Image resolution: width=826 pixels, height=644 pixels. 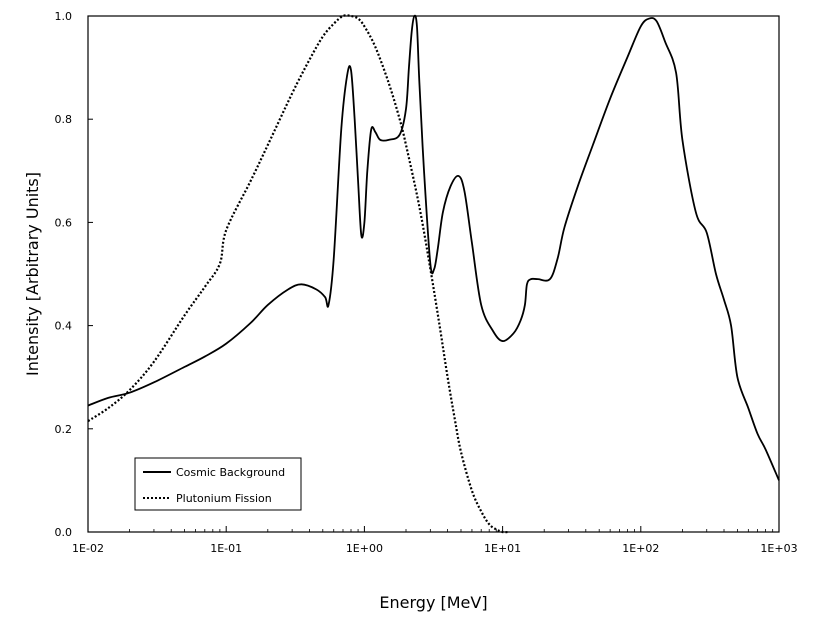 I want to click on y-tick-label: 1.0, so click(x=64, y=16).